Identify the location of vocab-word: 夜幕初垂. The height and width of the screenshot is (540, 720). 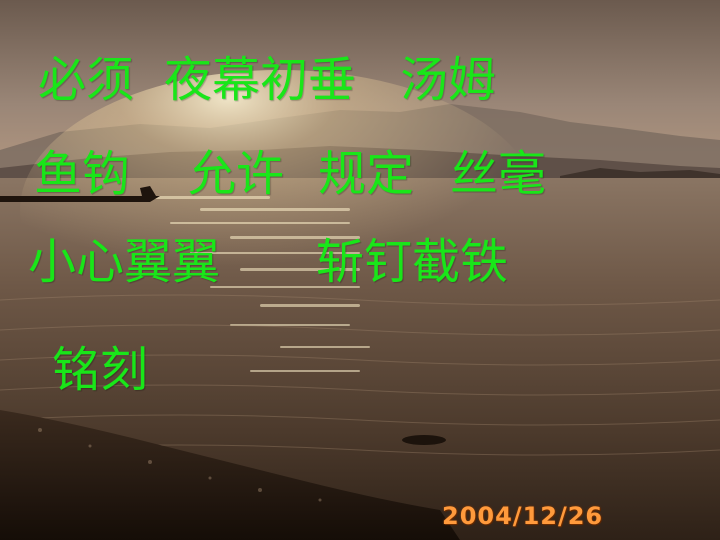
(260, 80).